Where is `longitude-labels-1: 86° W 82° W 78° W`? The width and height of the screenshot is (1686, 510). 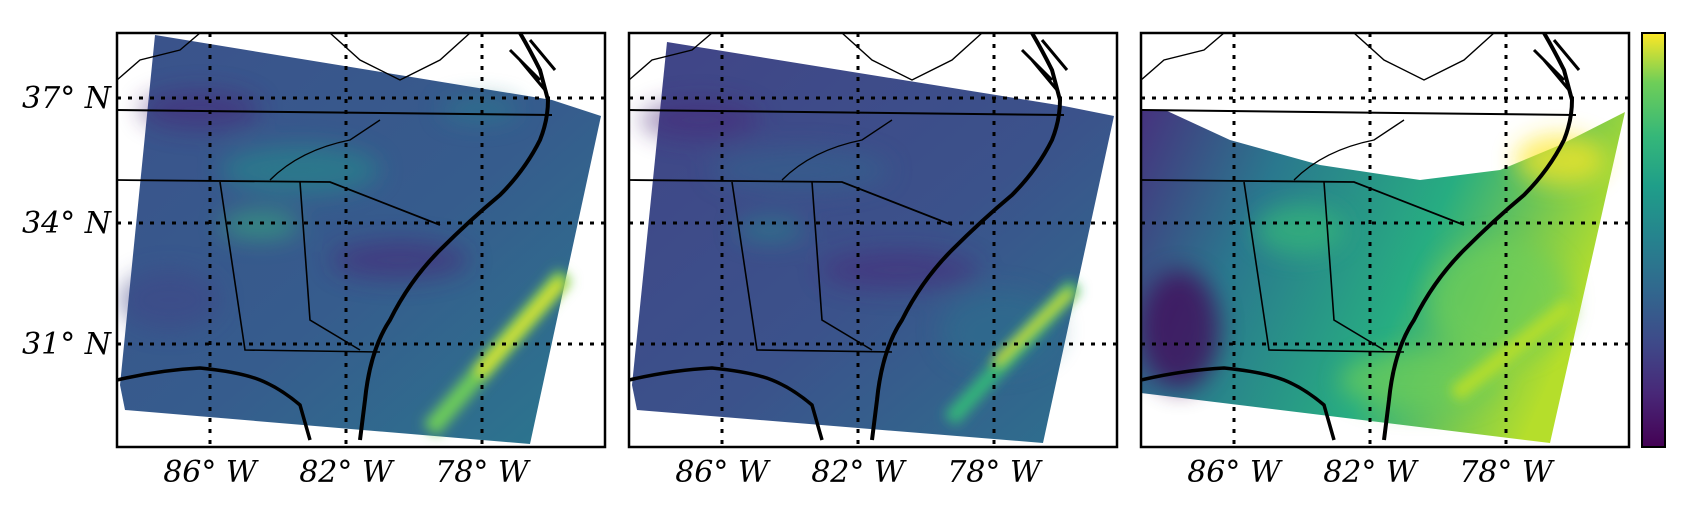 longitude-labels-1: 86° W 82° W 78° W is located at coordinates (347, 472).